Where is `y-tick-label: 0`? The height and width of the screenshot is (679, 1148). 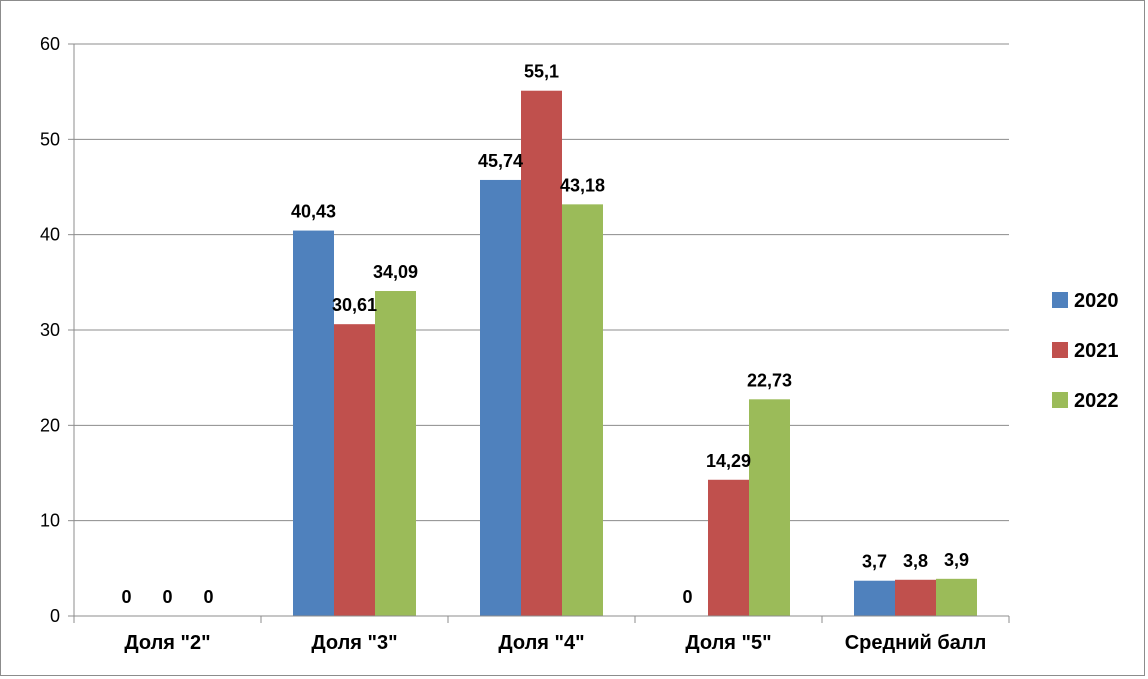
y-tick-label: 0 is located at coordinates (55, 616).